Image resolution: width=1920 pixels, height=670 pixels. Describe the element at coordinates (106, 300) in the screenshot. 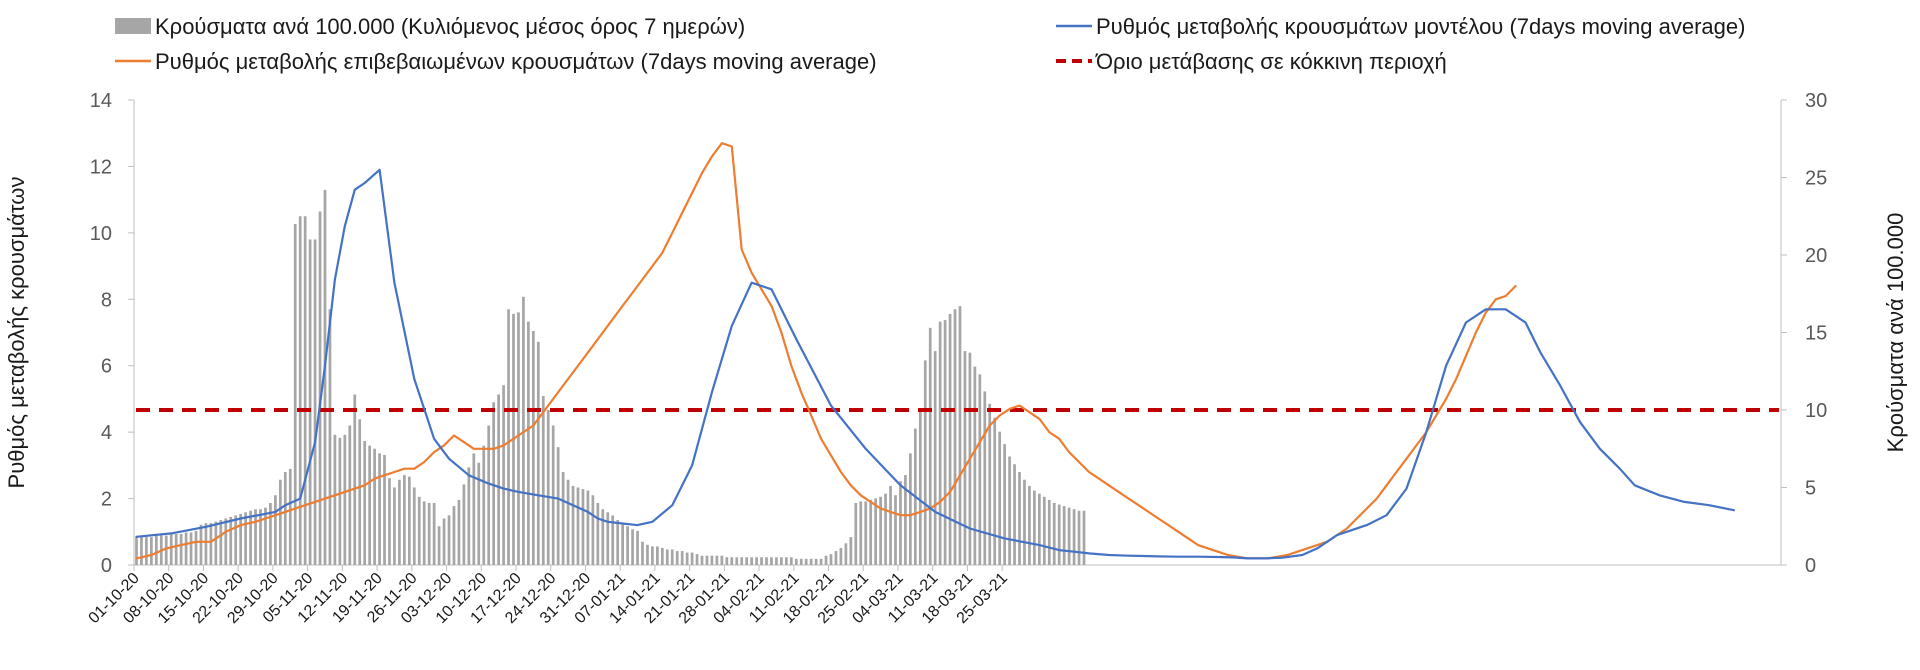

I see `left-tick-label: 8` at that location.